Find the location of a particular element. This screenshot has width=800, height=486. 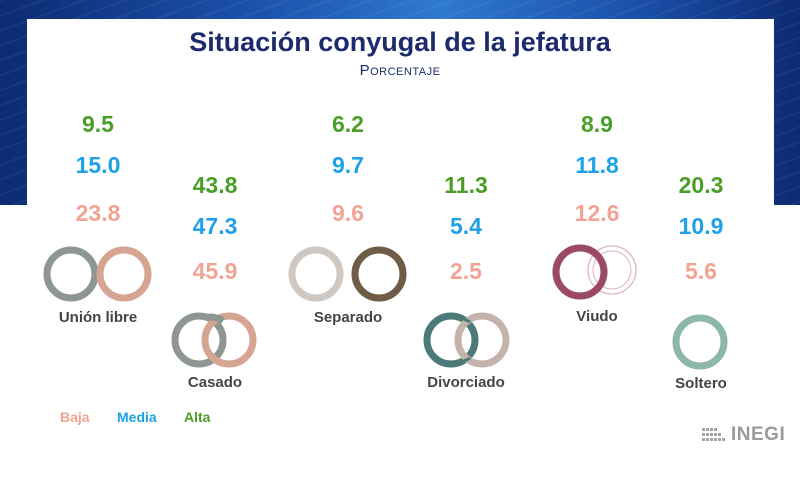

value-media-union-libre: 15.0 is located at coordinates (98, 165).